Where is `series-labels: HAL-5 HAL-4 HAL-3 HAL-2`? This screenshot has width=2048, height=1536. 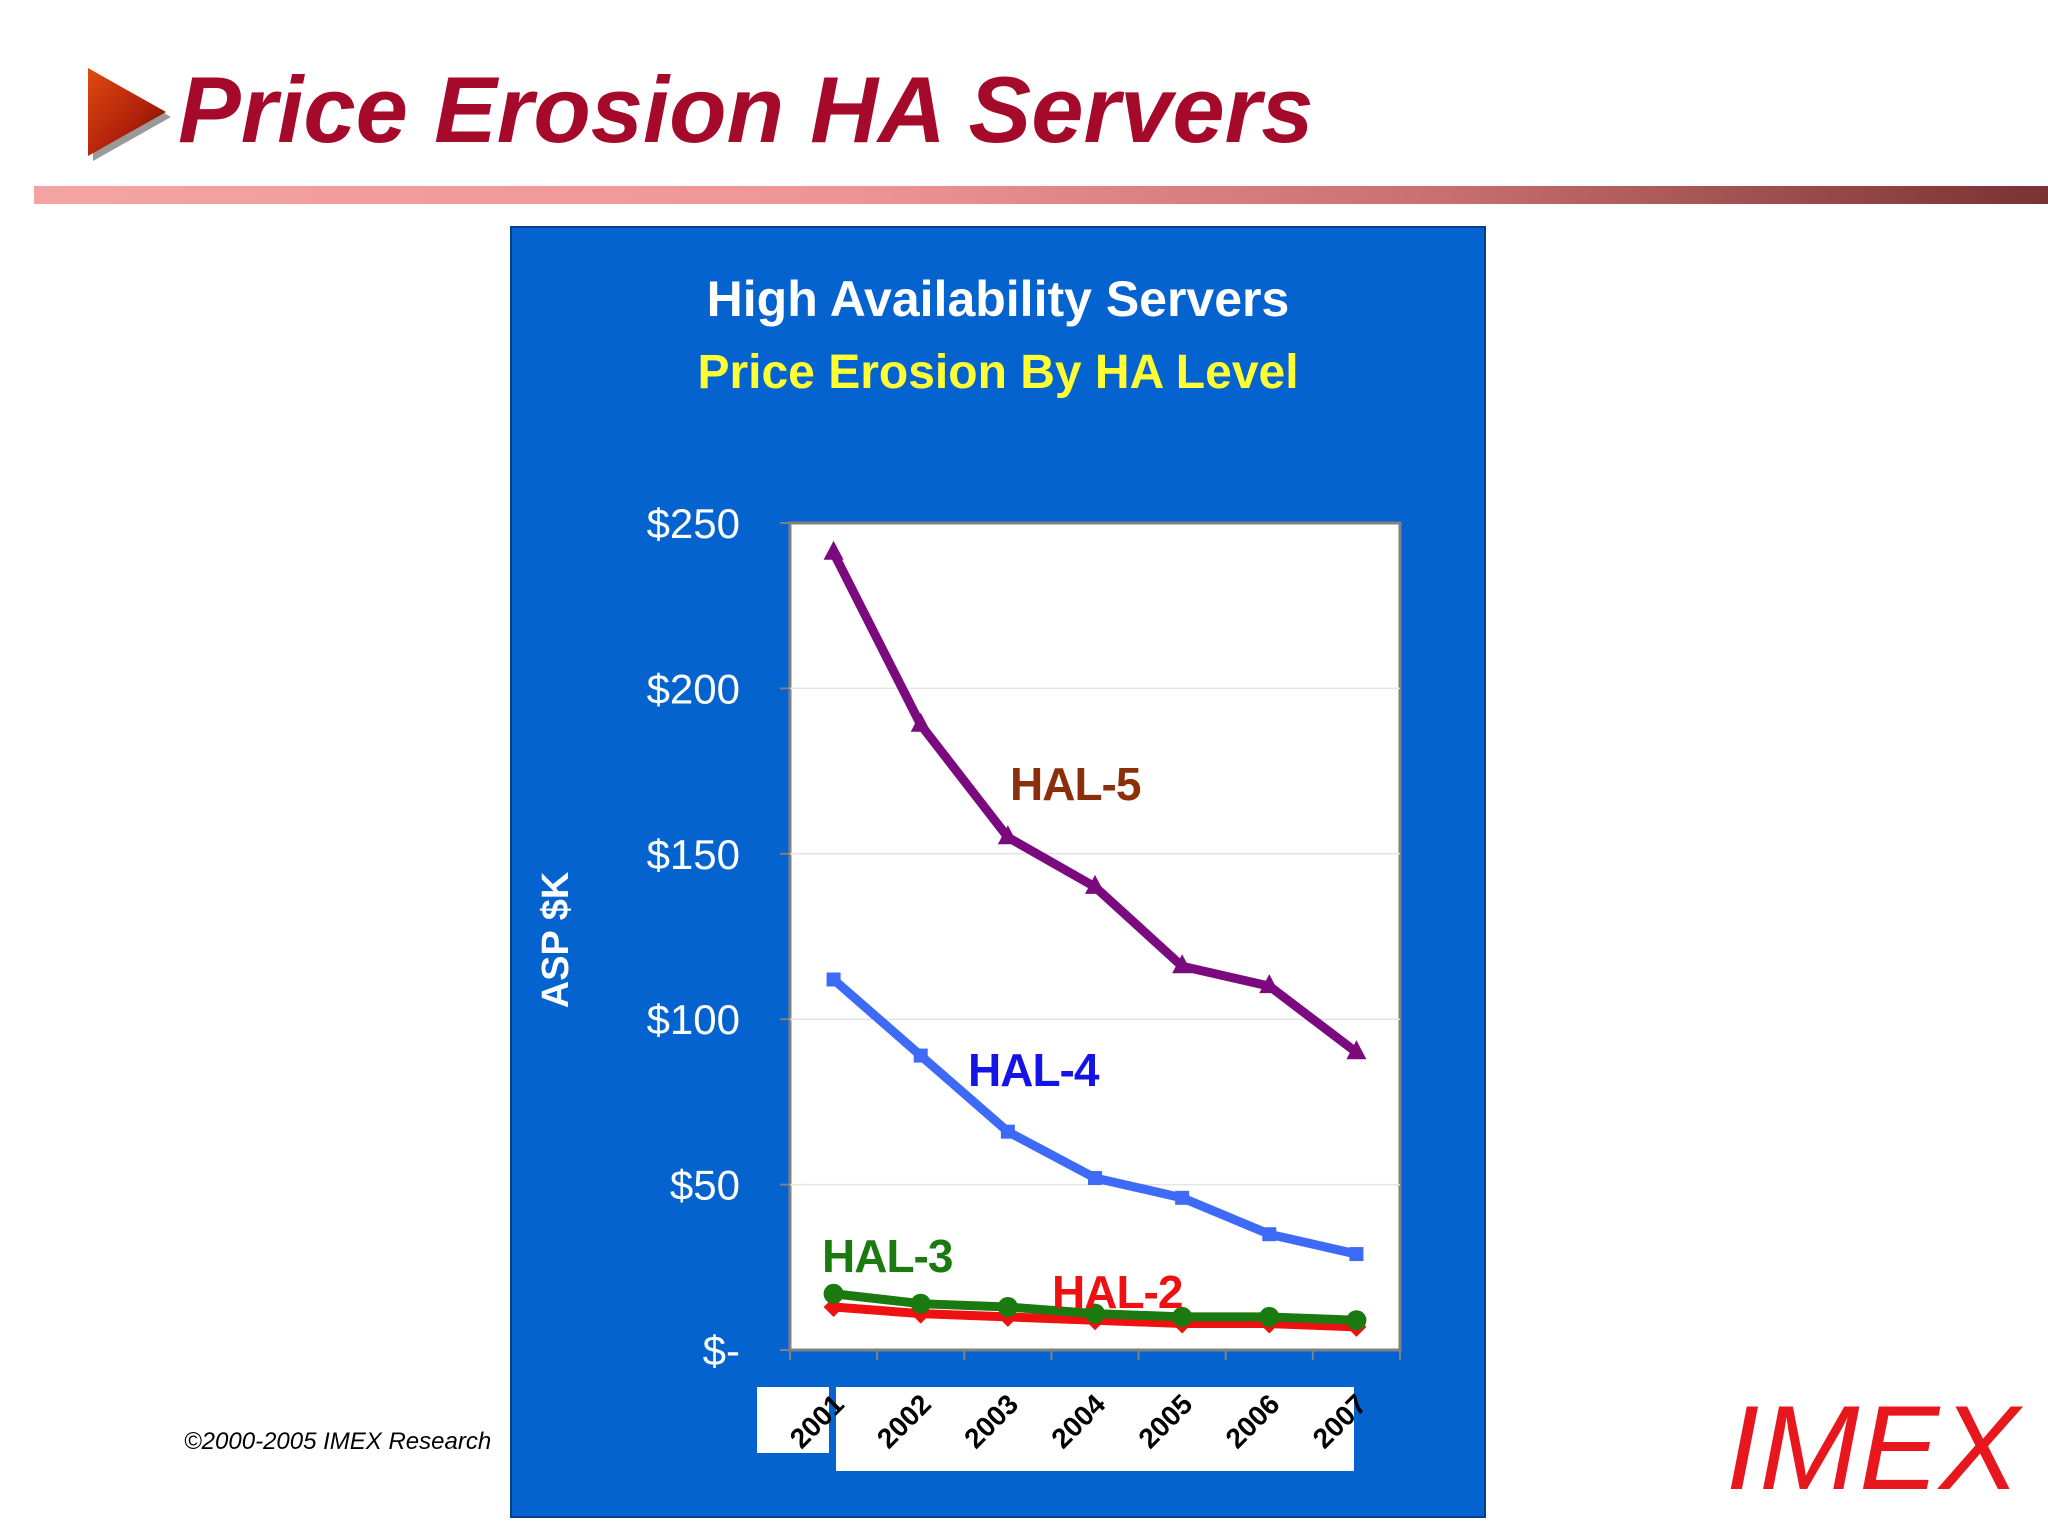 series-labels: HAL-5 HAL-4 HAL-3 HAL-2 is located at coordinates (1002, 1038).